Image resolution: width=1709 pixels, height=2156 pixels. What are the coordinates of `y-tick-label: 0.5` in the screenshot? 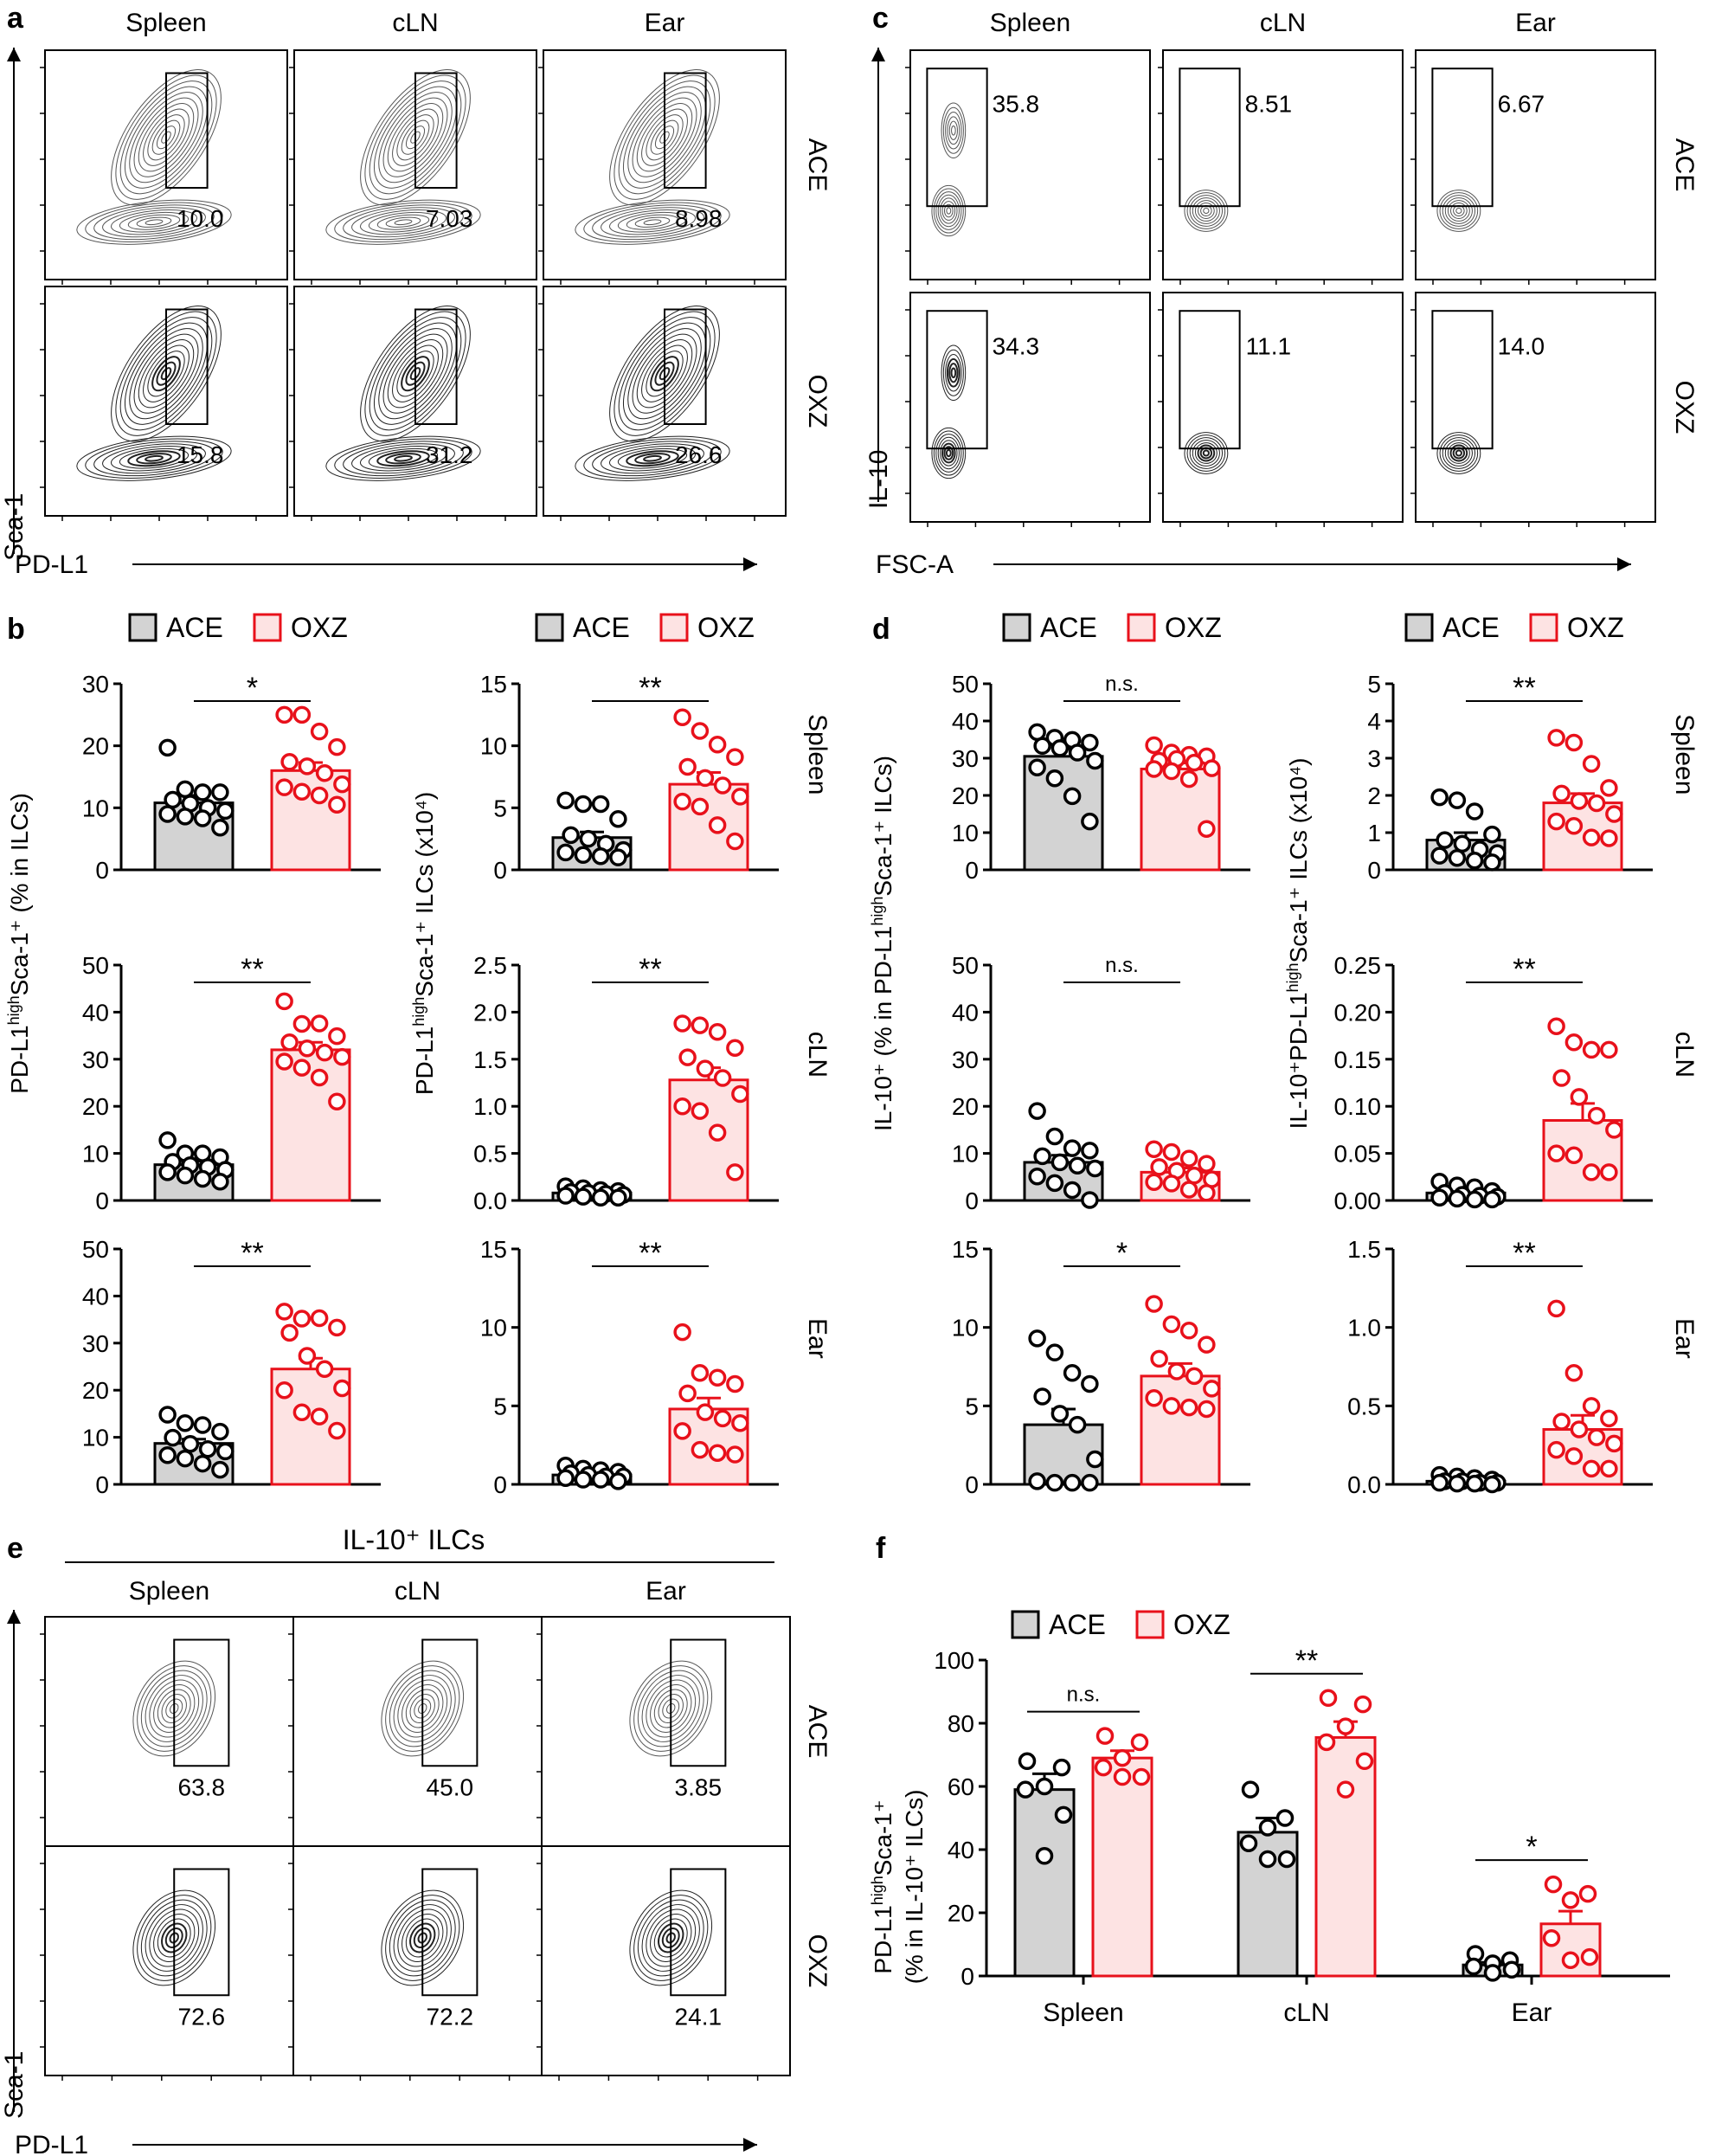 It's located at (490, 1154).